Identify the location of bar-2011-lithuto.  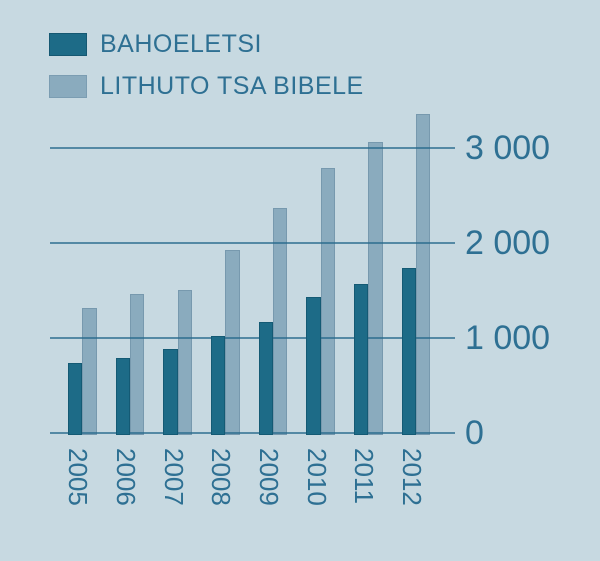
(375, 288).